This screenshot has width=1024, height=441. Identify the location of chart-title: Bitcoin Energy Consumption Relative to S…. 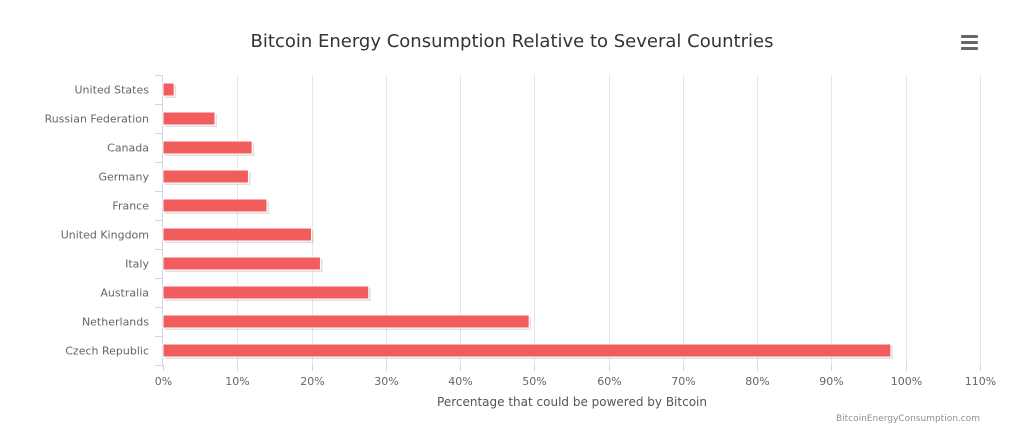
(512, 41).